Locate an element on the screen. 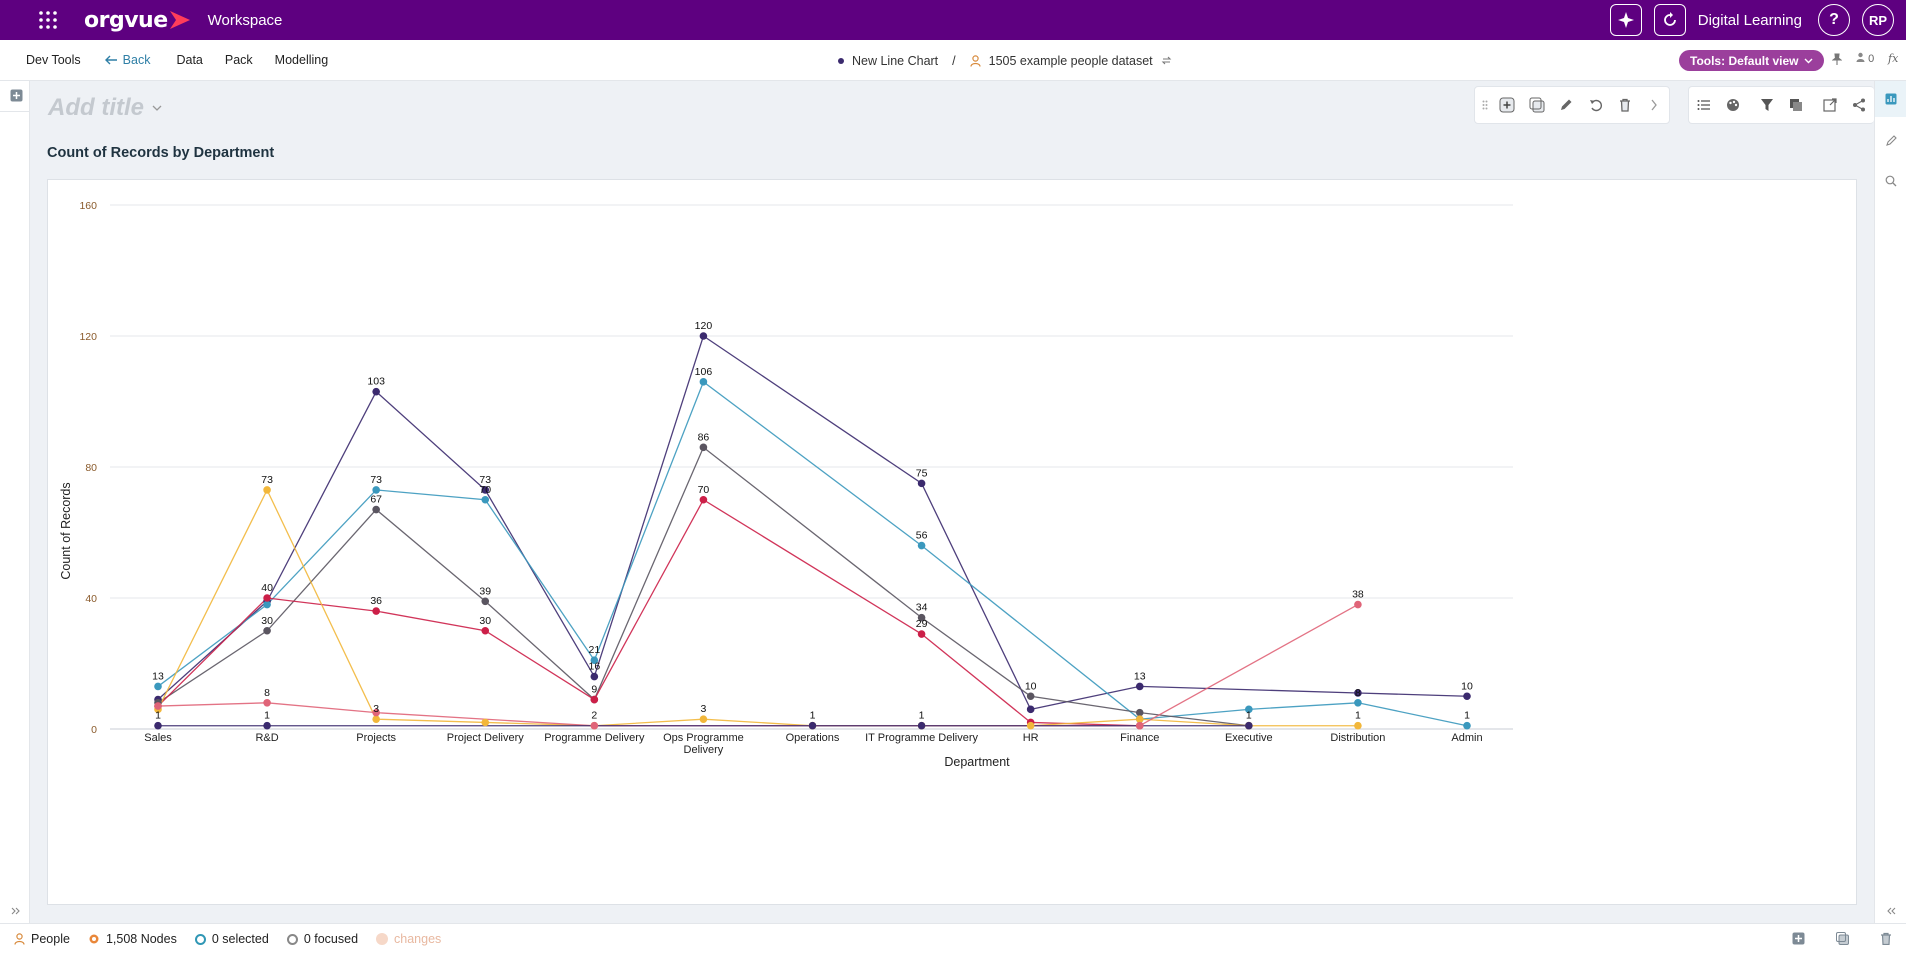  search-icon is located at coordinates (1891, 181).